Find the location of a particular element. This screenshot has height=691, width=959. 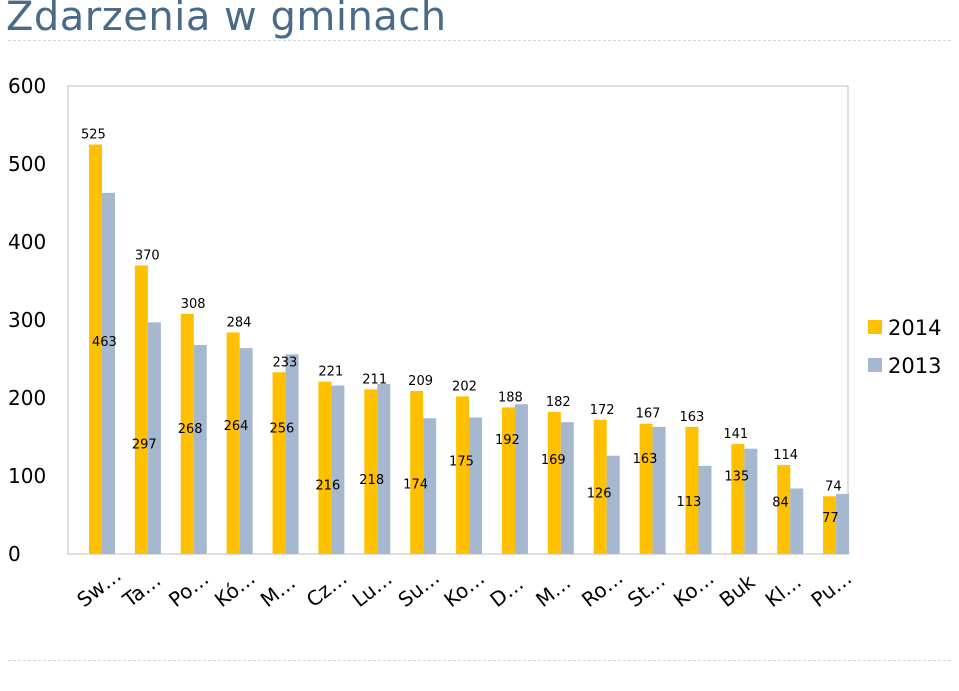

y-tick-label: 300 is located at coordinates (27, 320).